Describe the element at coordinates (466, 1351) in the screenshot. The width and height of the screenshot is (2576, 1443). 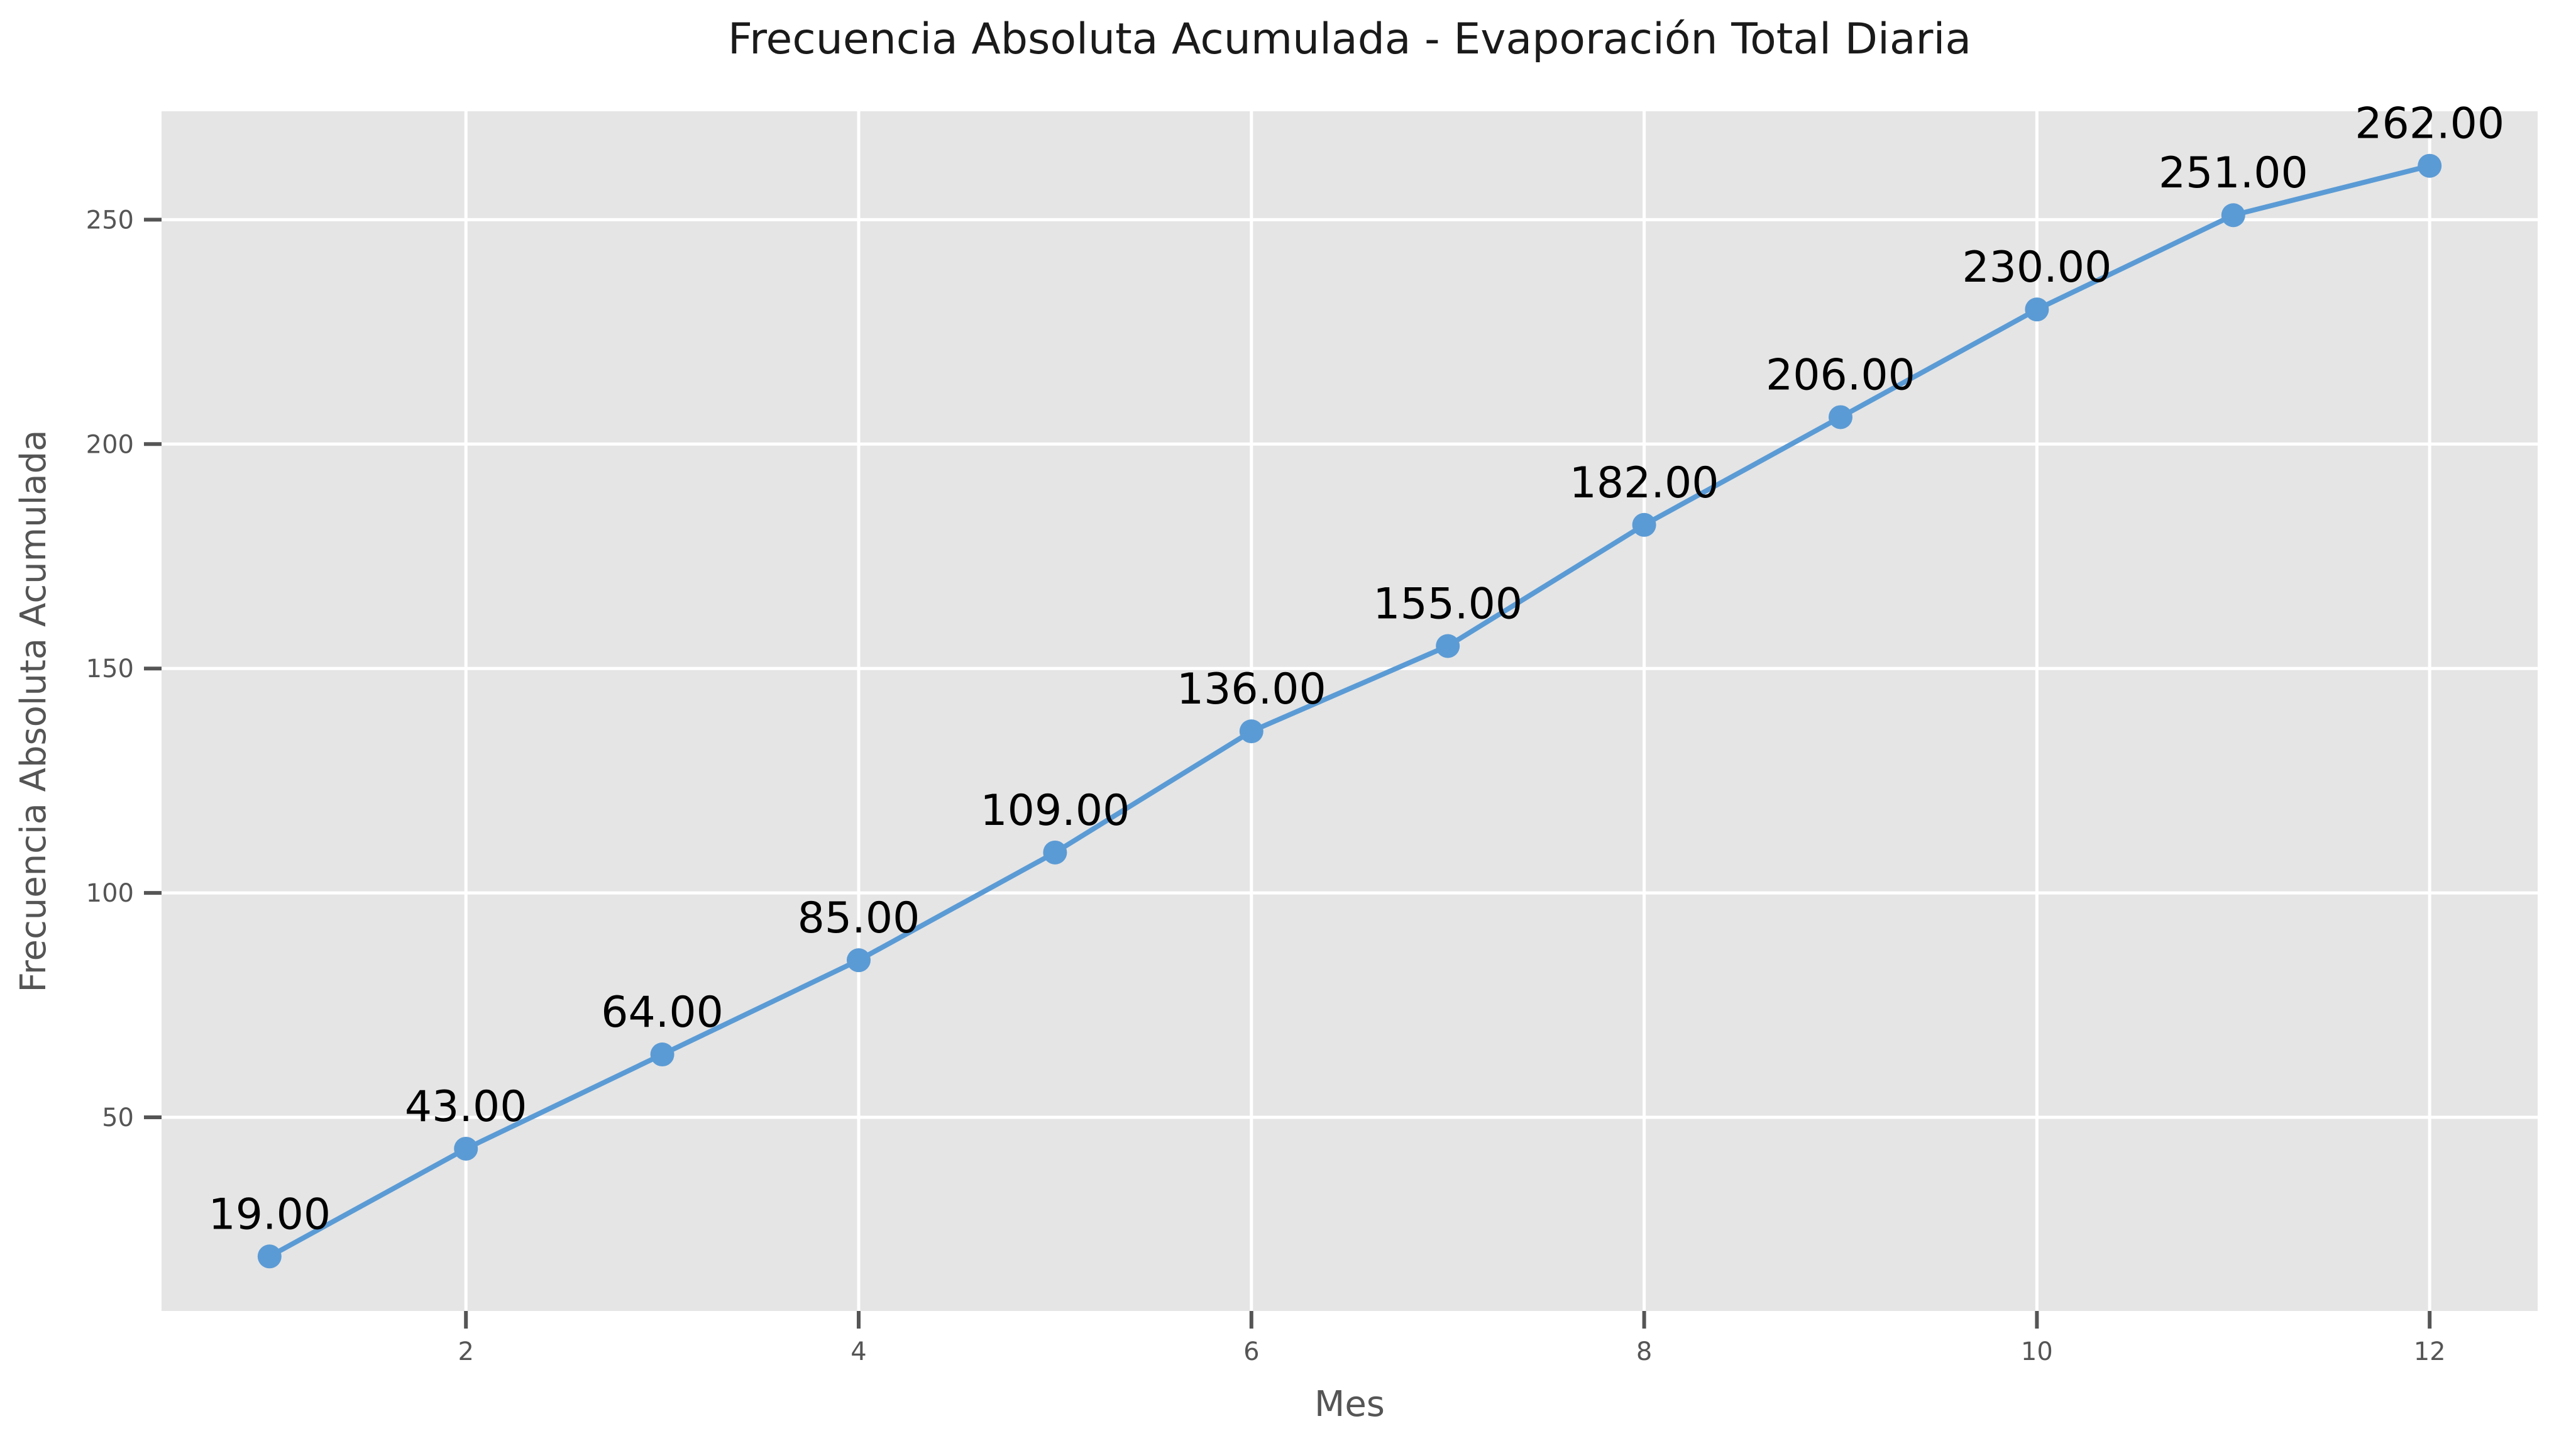
I see `x-tick-label: 2` at that location.